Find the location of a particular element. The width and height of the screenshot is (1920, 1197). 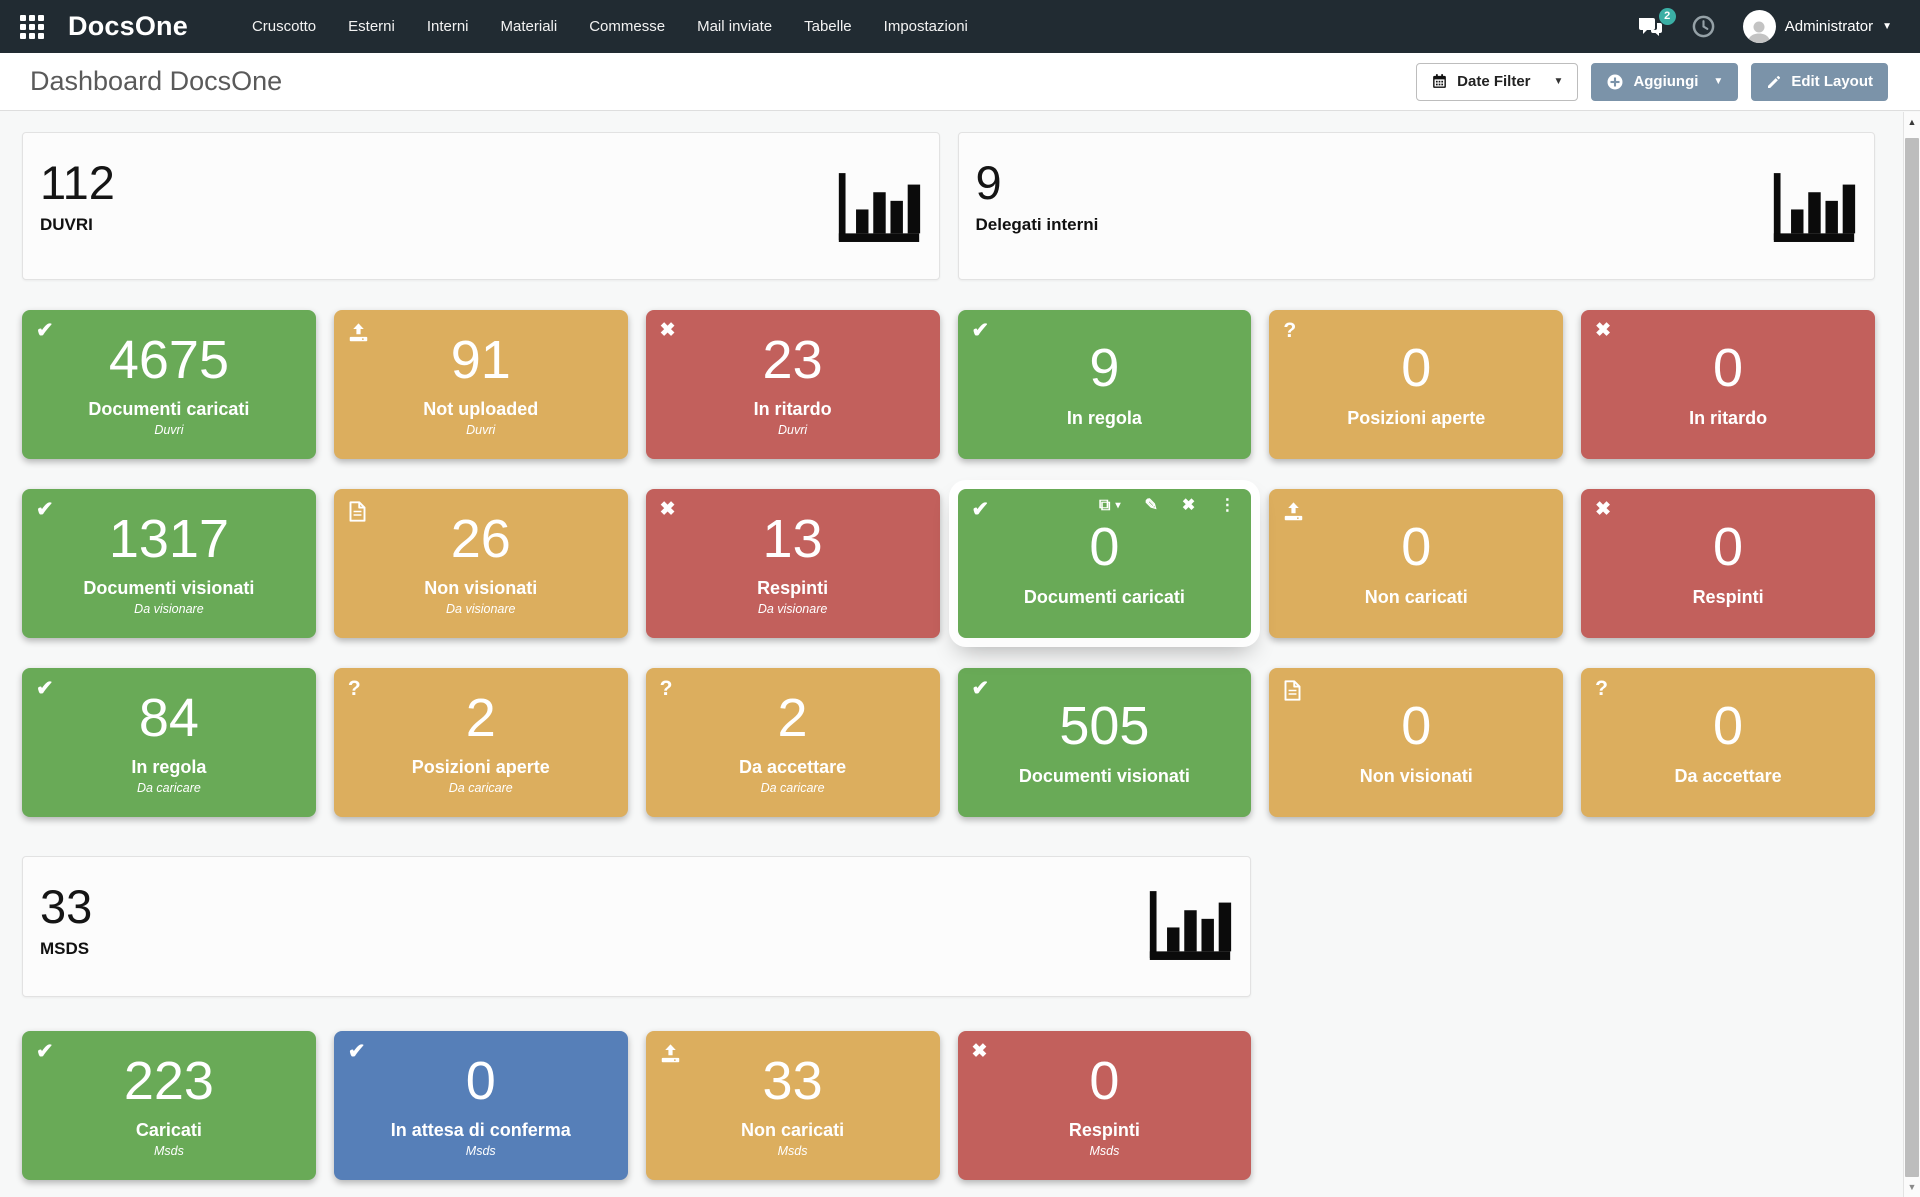

summary-card-msds: 33 MSDS is located at coordinates (637, 926).